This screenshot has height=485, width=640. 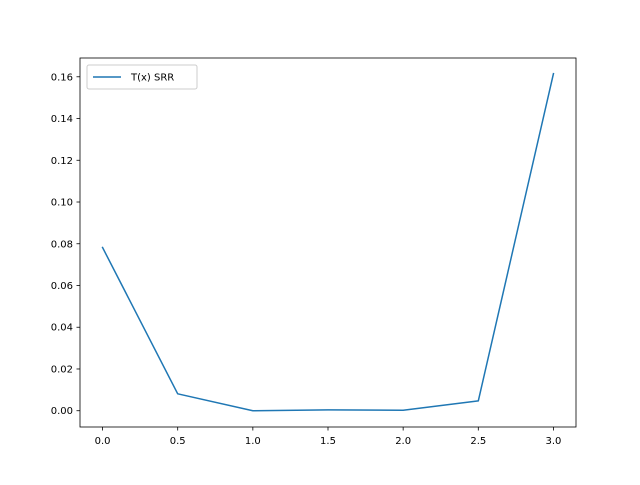 I want to click on y-tick-label: 0.02, so click(x=62, y=369).